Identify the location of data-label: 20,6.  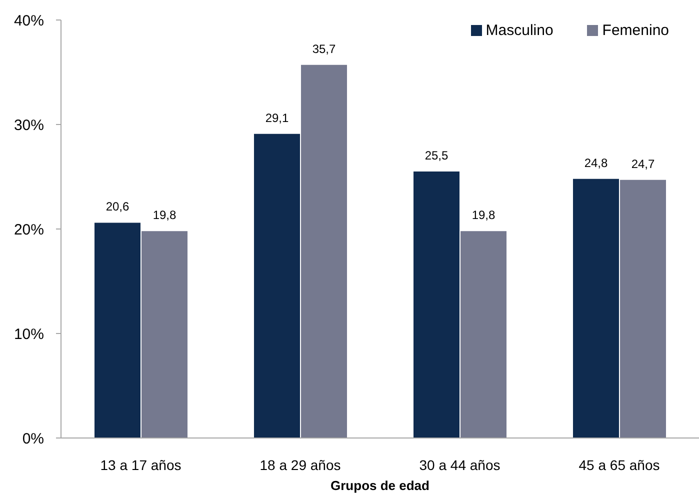
(118, 207).